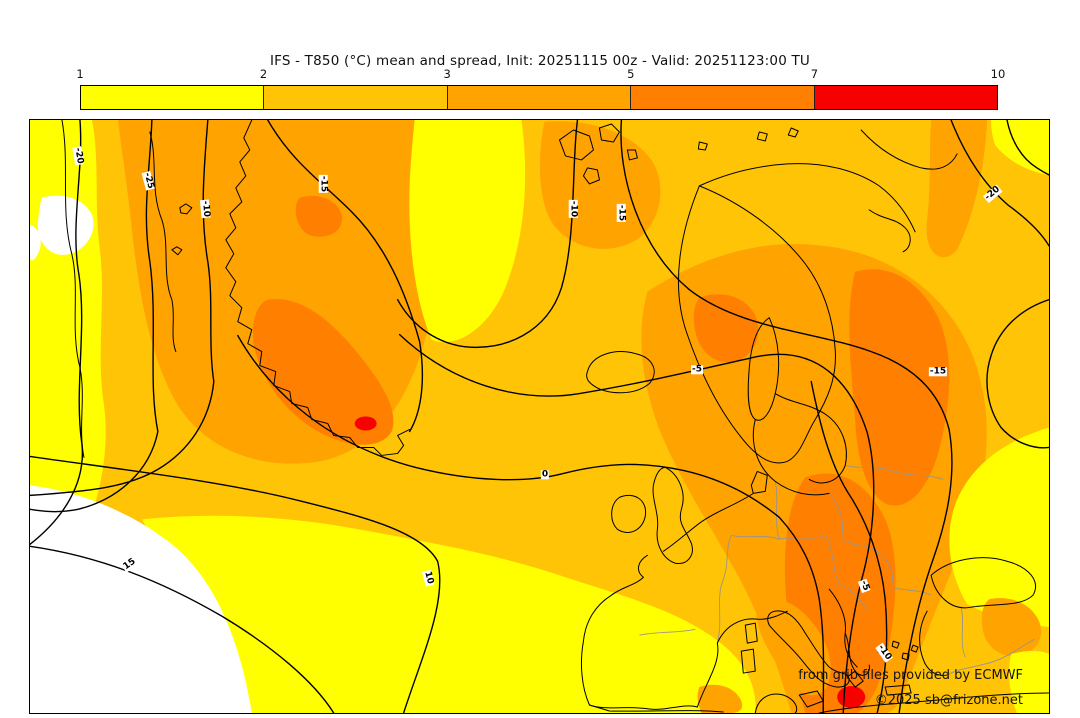 This screenshot has height=718, width=1080. Describe the element at coordinates (910, 675) in the screenshot. I see `attribution-line1: from grib files provided by ECMWF` at that location.